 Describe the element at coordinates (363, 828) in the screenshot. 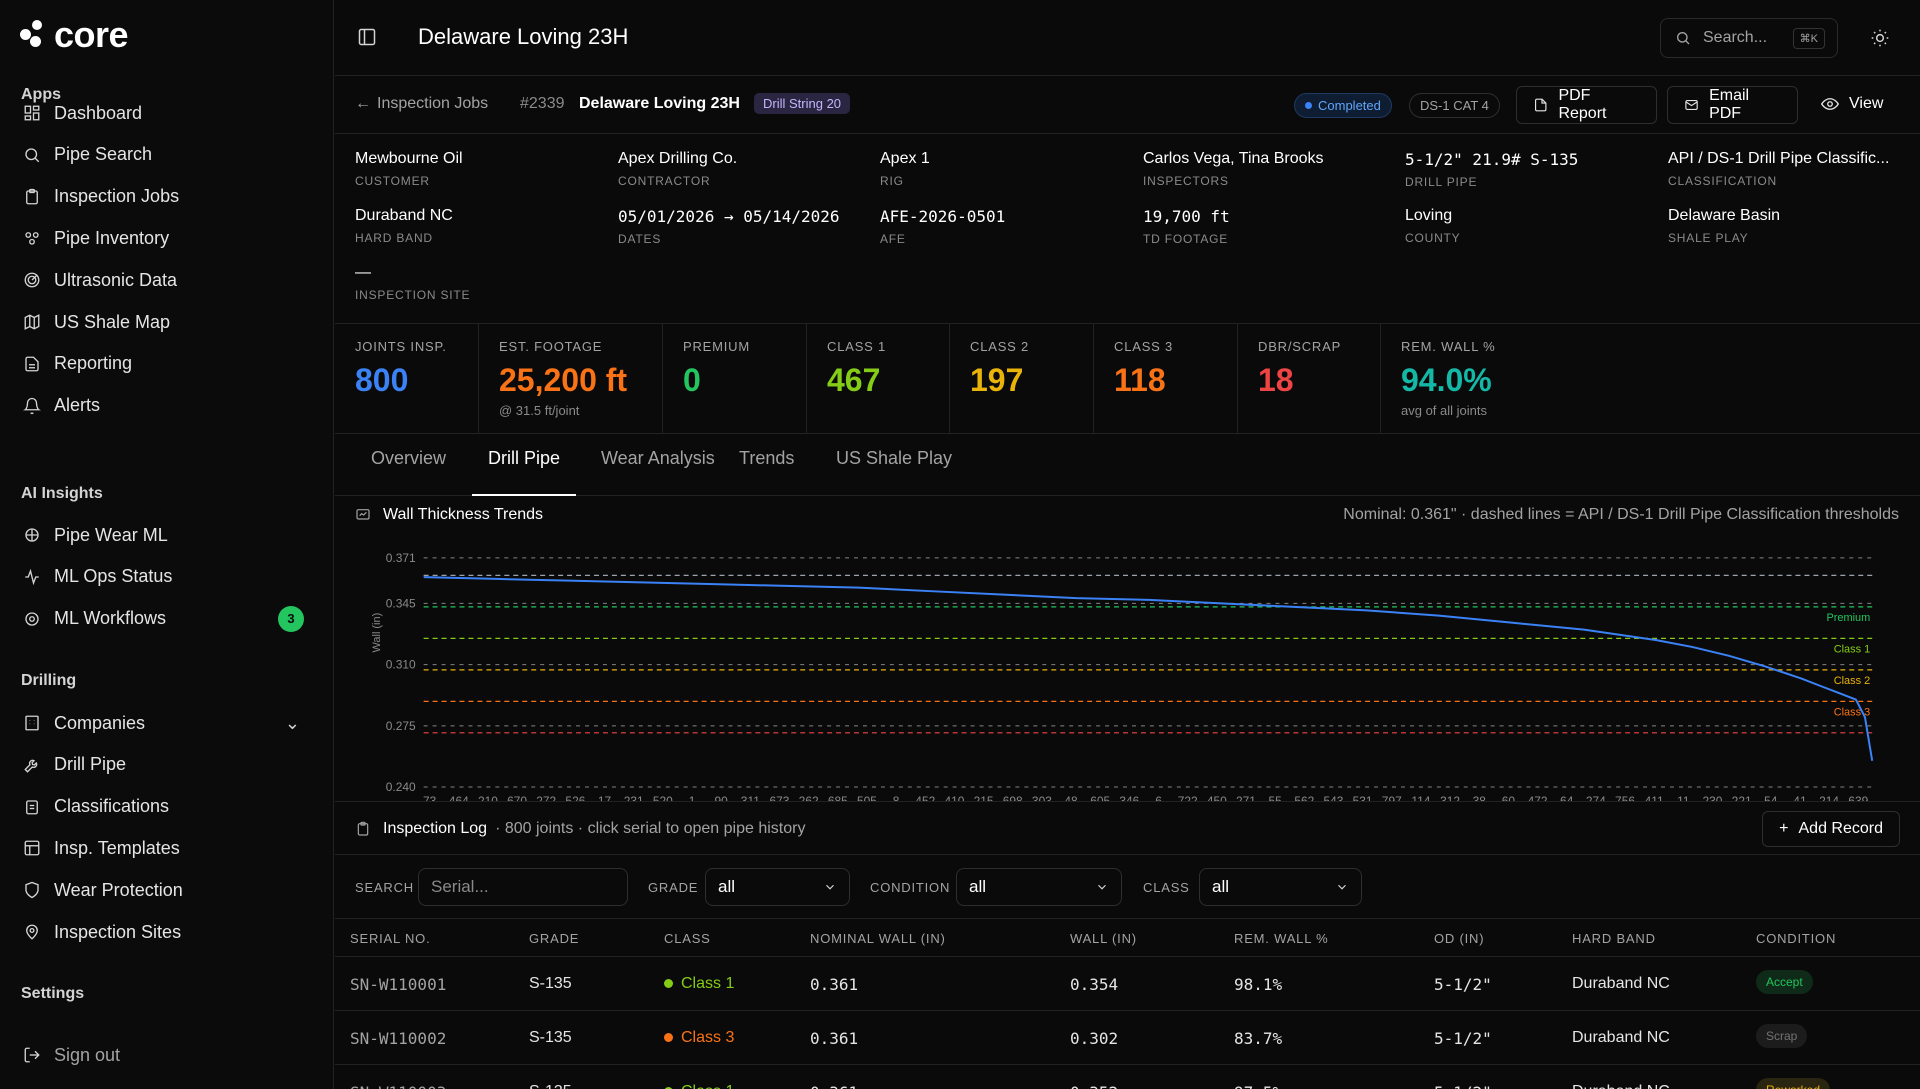

I see `clipboard-icon` at that location.